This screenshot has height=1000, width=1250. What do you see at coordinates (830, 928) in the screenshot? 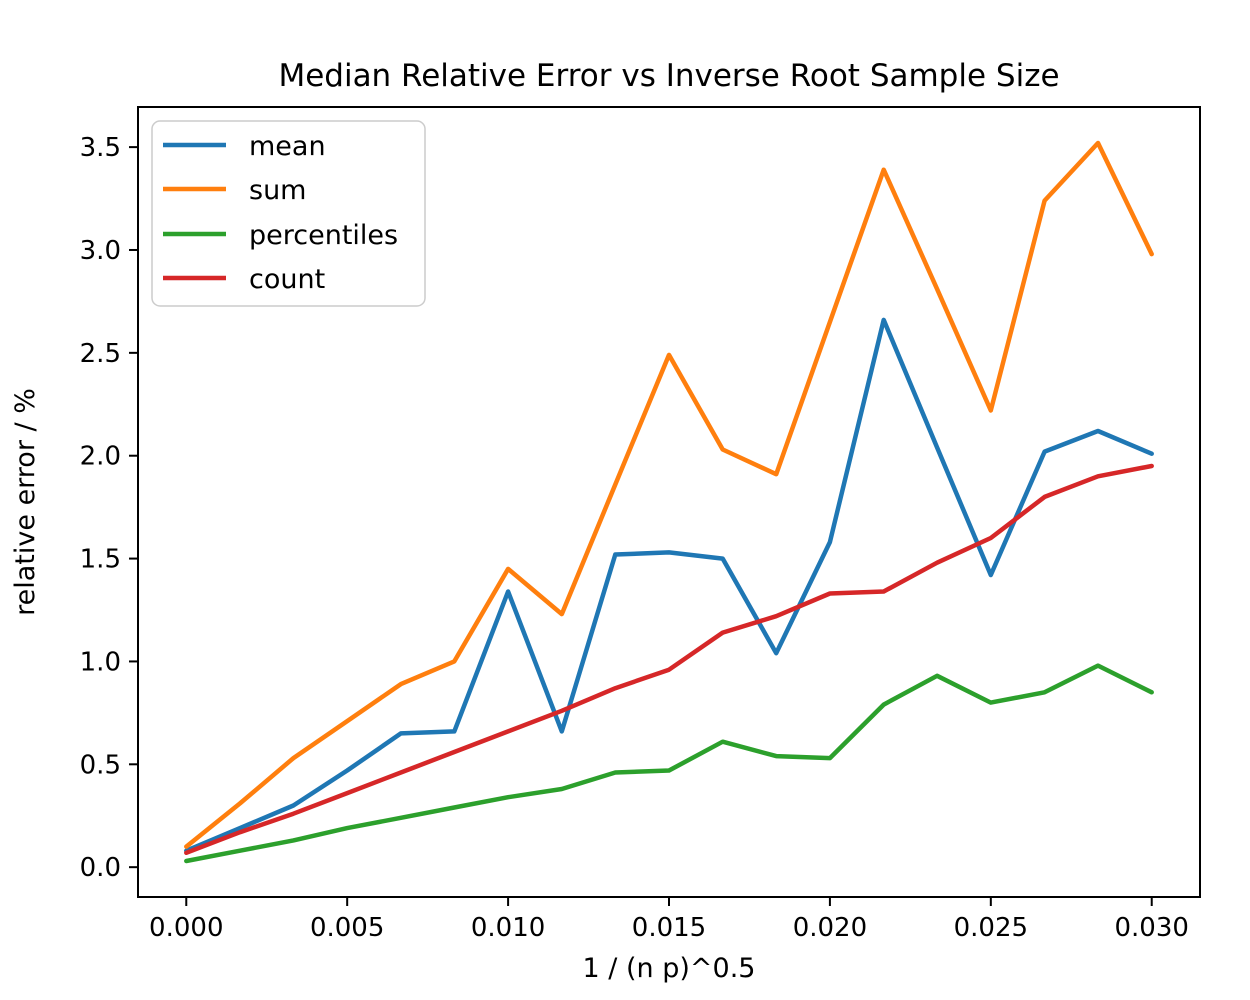
I see `x-tick-label: 0.020` at bounding box center [830, 928].